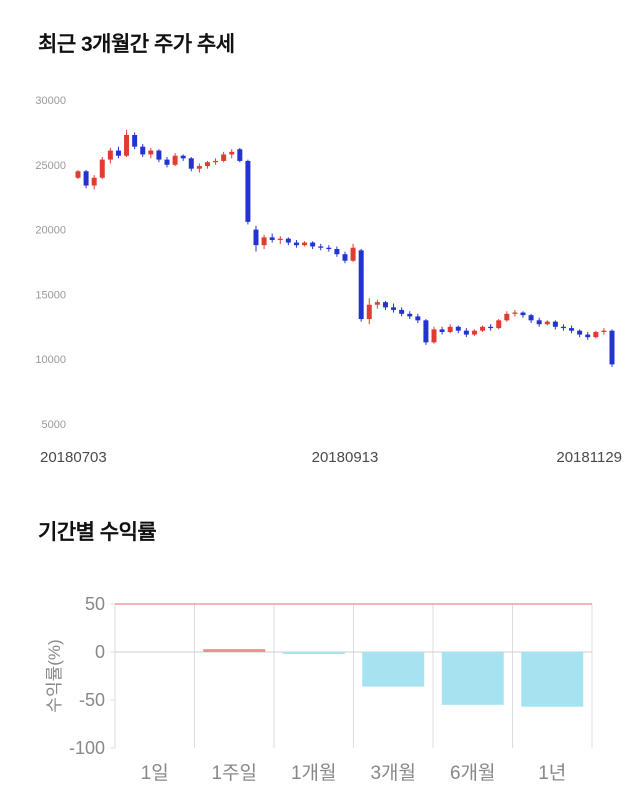 This screenshot has height=810, width=640. I want to click on price-y-tick-label: 20000, so click(50, 231).